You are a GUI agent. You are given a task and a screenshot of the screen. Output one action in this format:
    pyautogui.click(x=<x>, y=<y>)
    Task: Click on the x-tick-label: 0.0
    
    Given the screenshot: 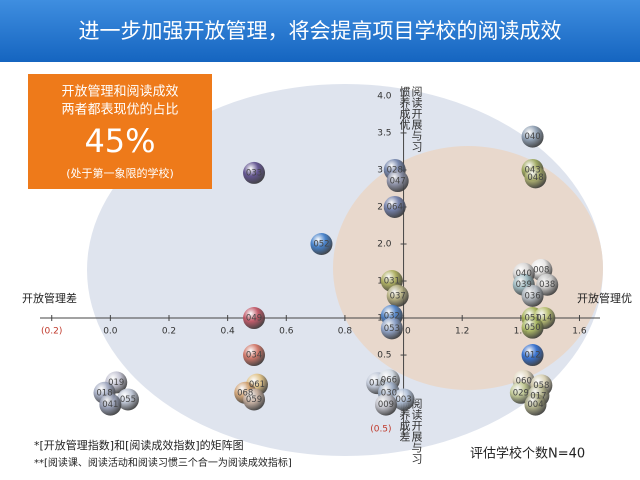 What is the action you would take?
    pyautogui.click(x=110, y=332)
    